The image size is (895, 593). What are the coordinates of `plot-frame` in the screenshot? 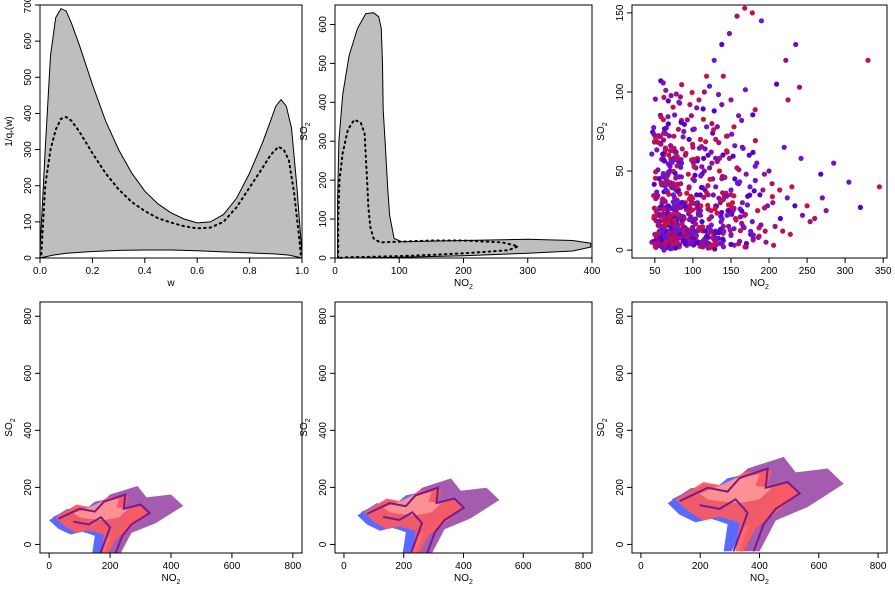 It's located at (171, 131).